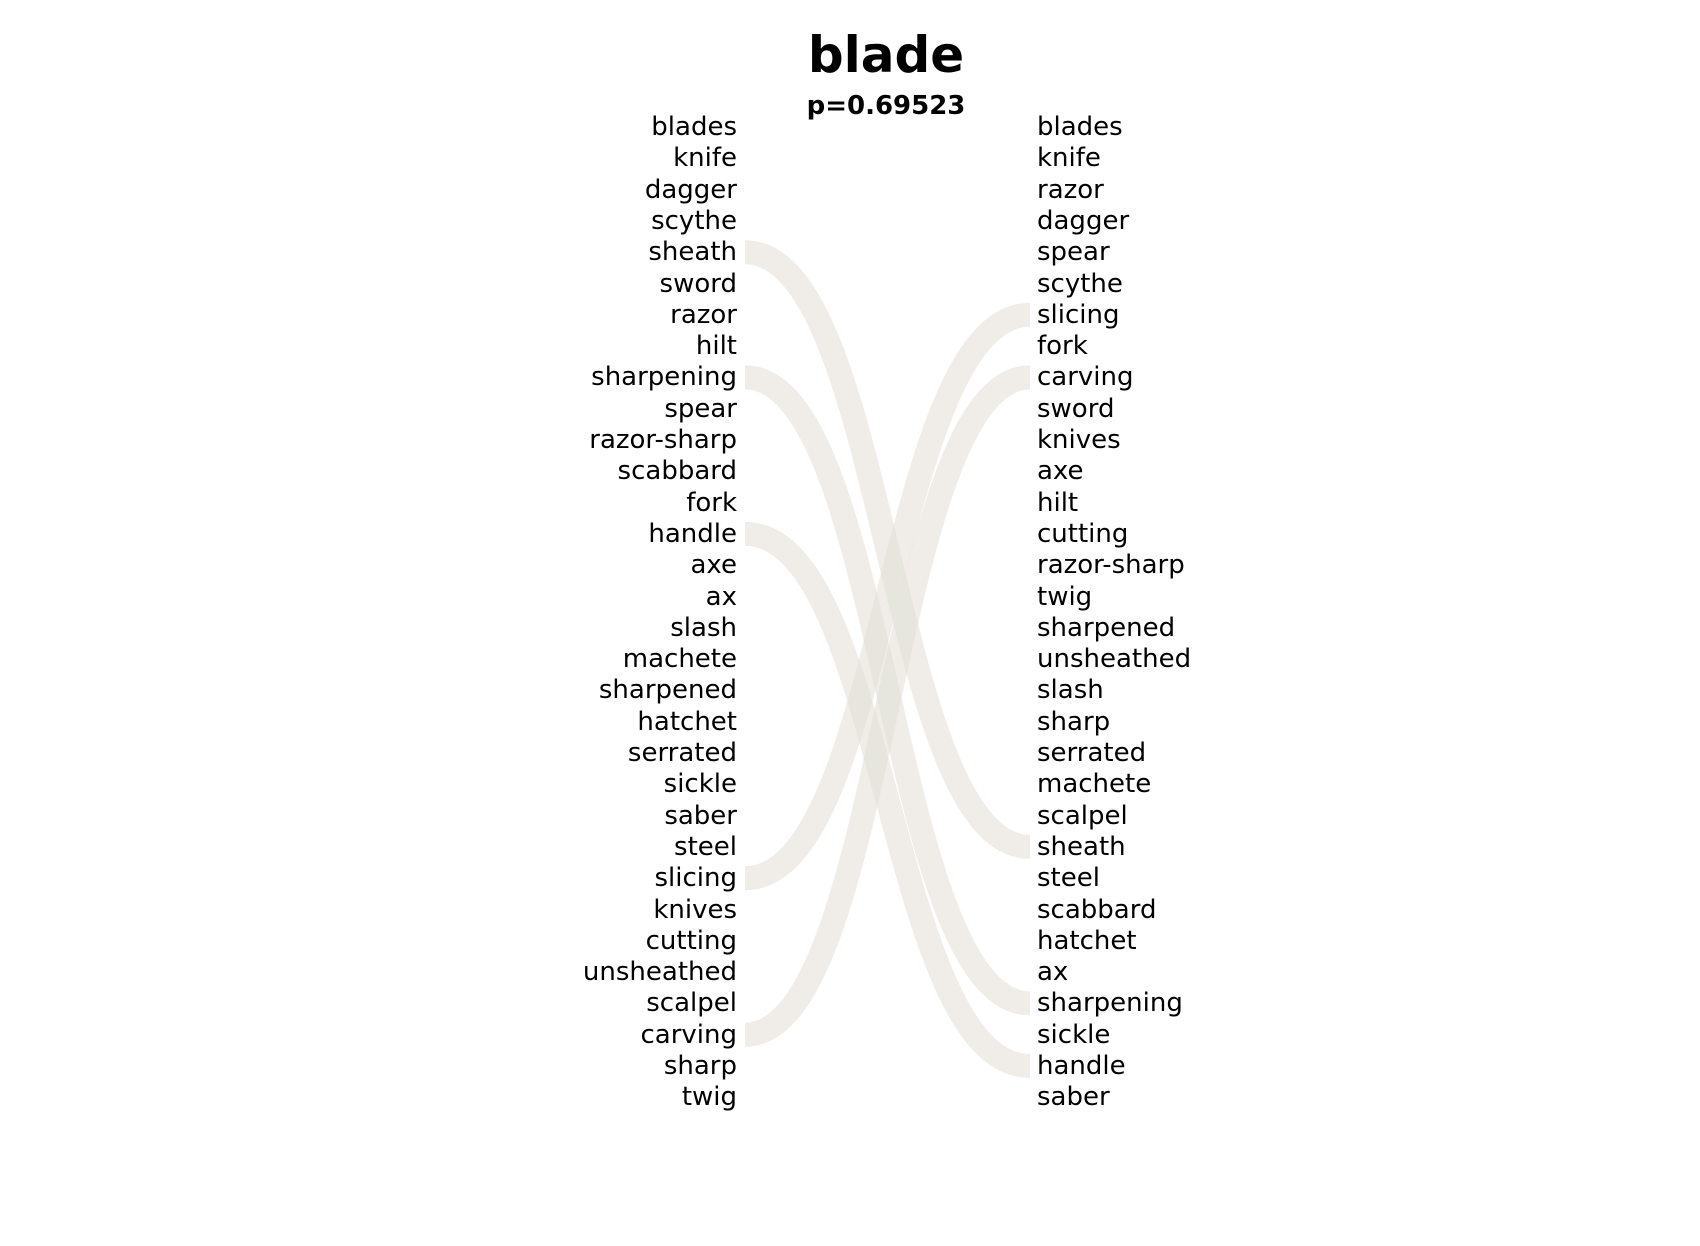 Image resolution: width=1700 pixels, height=1246 pixels. What do you see at coordinates (886, 106) in the screenshot?
I see `chart-subtitle: p=0.69523` at bounding box center [886, 106].